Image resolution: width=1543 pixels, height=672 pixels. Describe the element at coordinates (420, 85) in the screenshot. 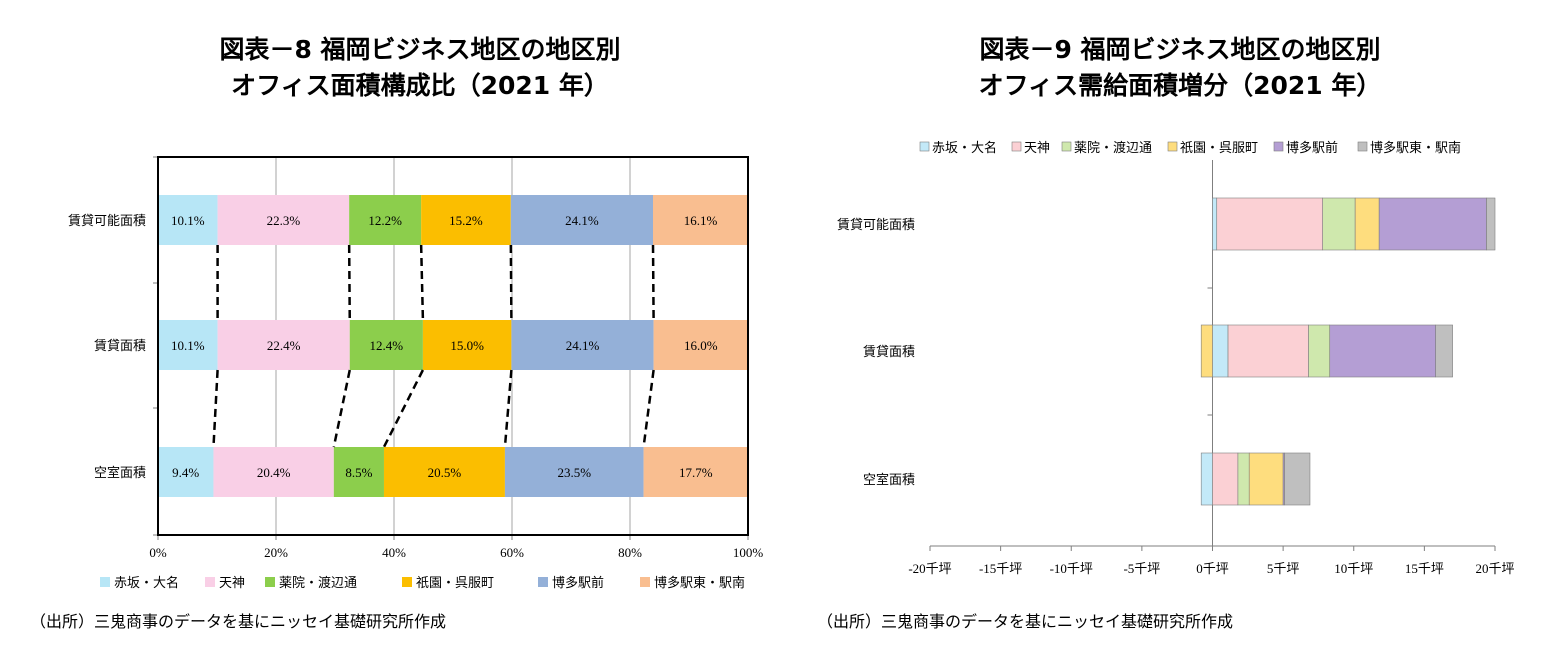

I see `chart-1-title-line2: オフィス面積構成比（2021 年）` at that location.